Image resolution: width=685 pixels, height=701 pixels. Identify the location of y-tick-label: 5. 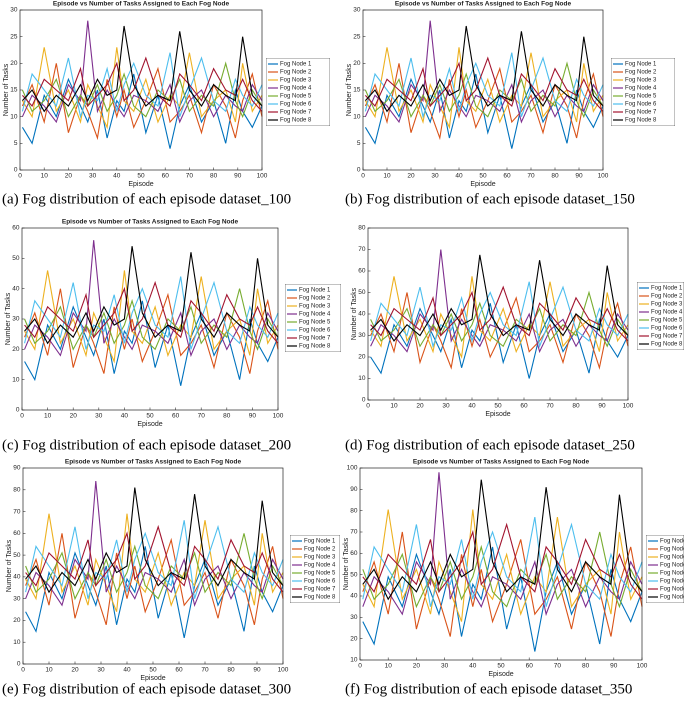
(359, 143).